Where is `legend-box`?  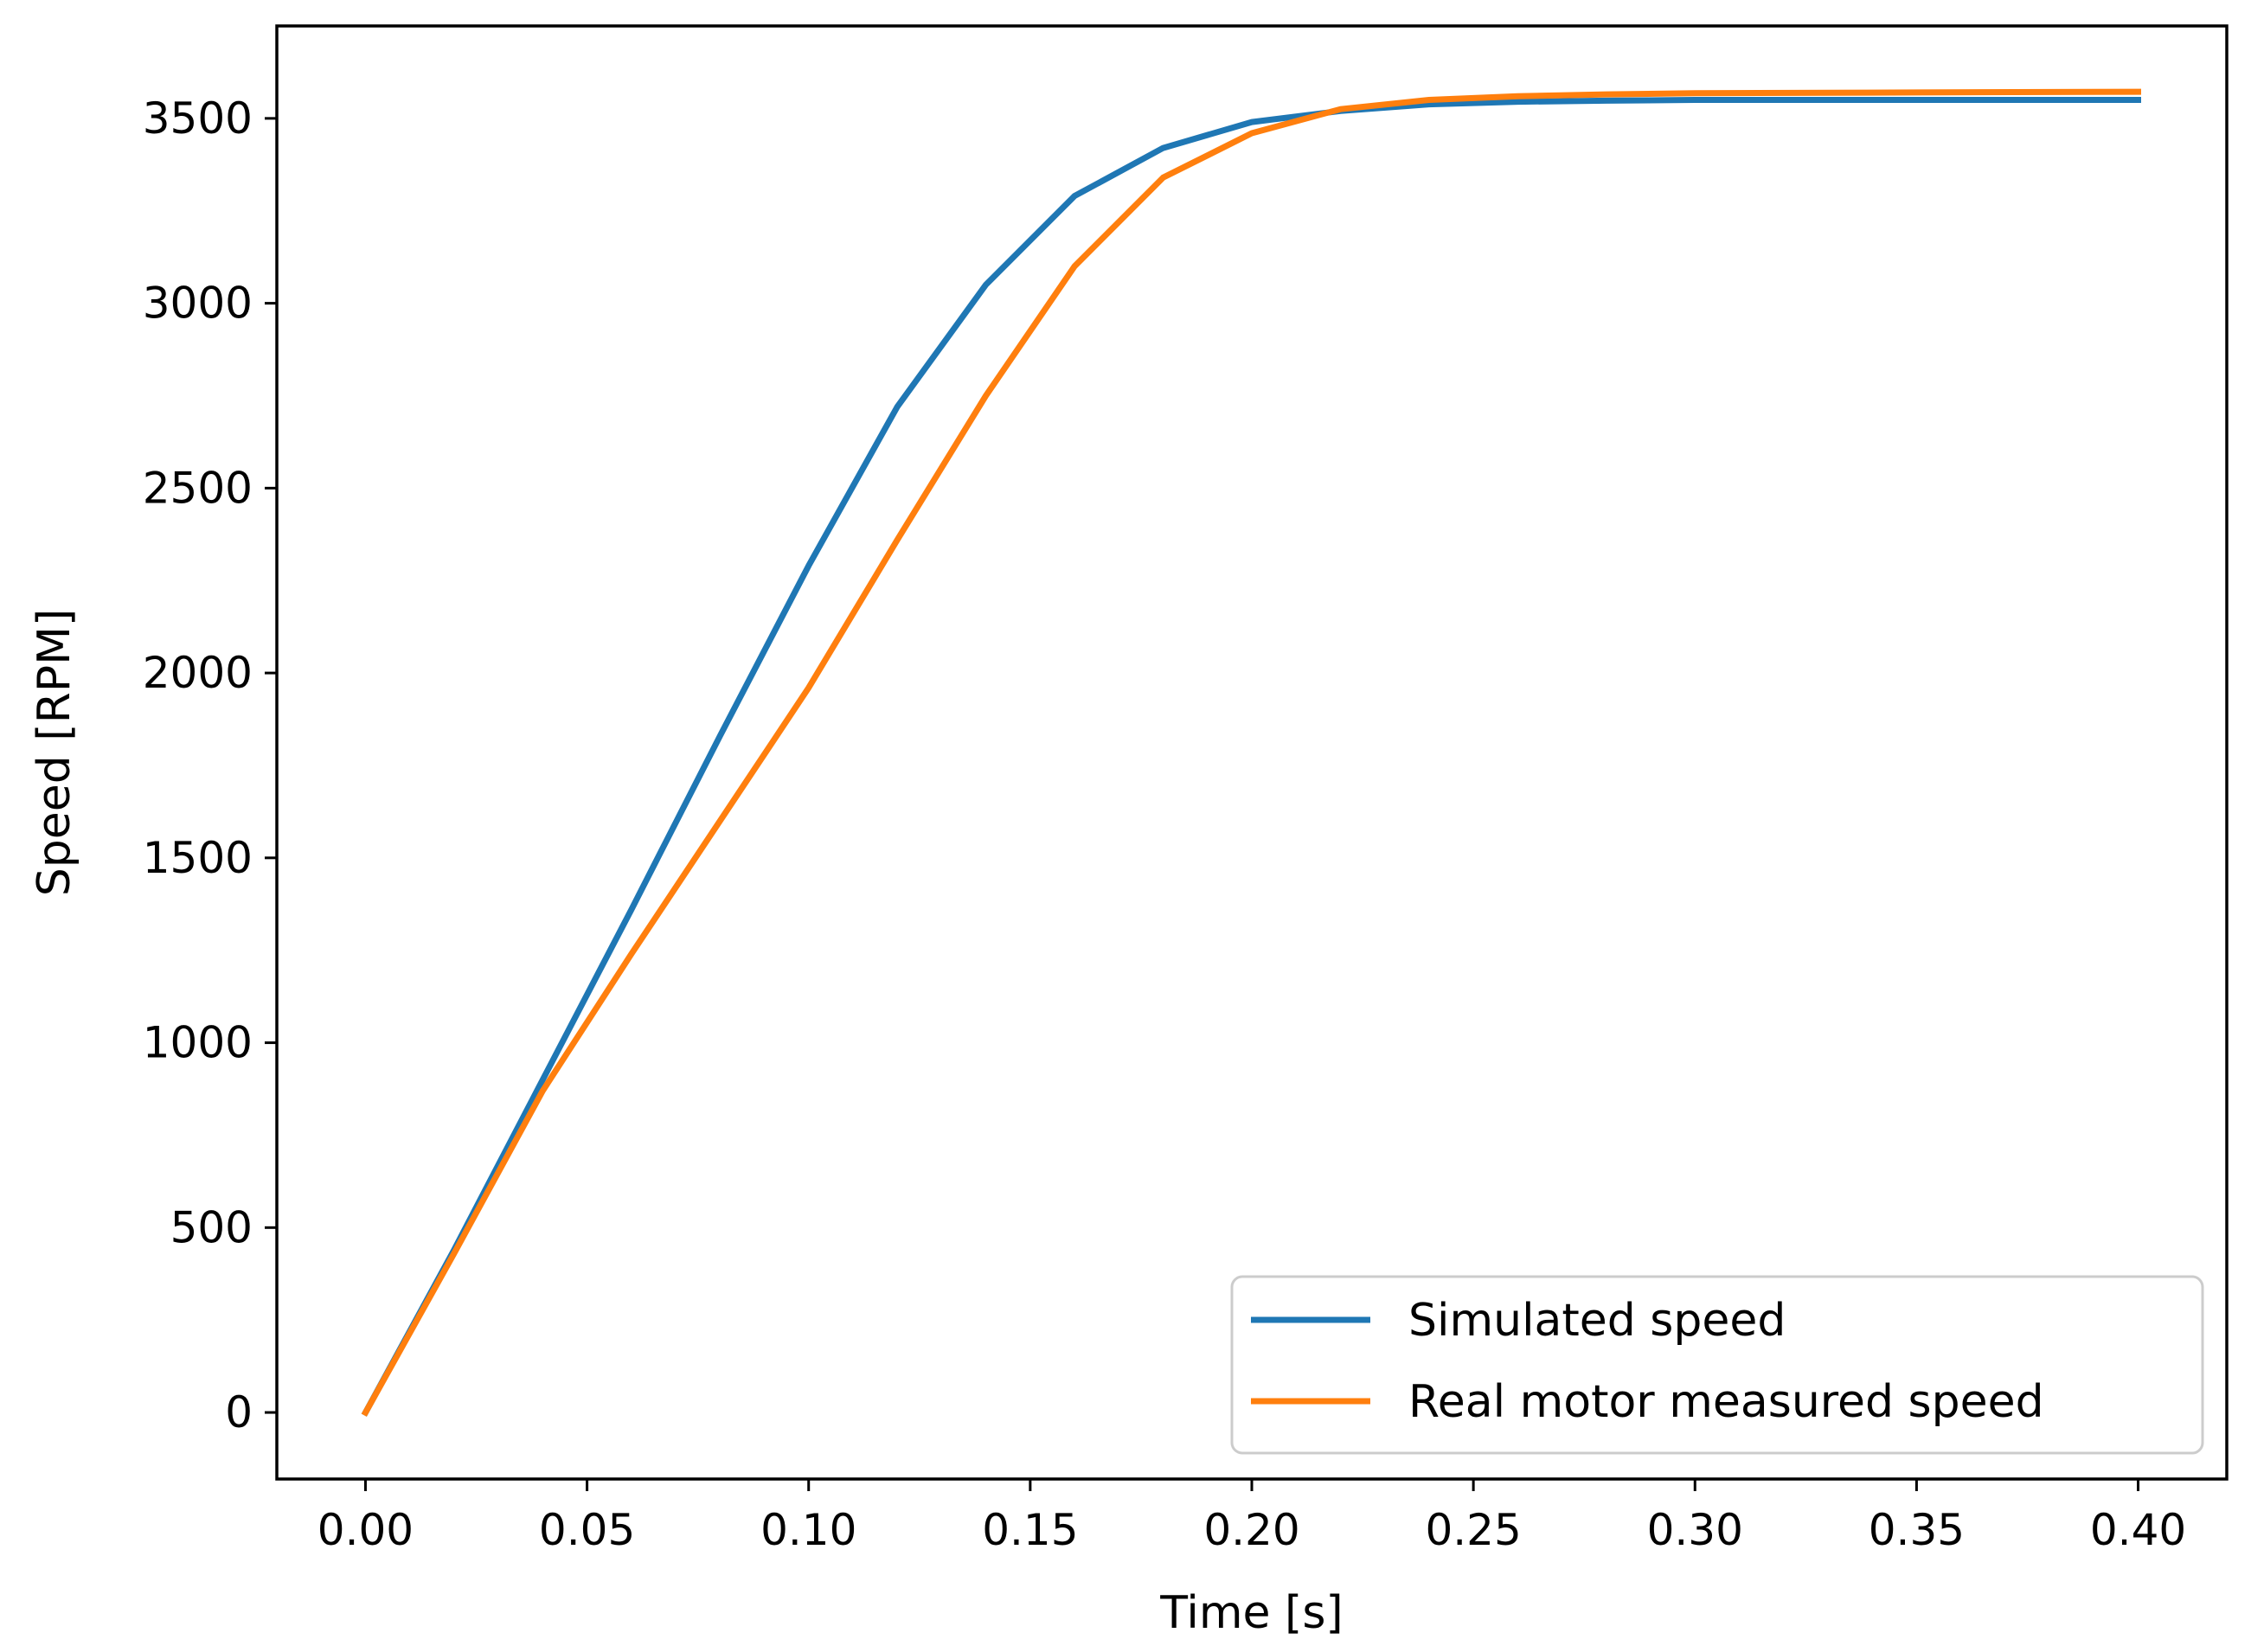
legend-box is located at coordinates (1717, 1365).